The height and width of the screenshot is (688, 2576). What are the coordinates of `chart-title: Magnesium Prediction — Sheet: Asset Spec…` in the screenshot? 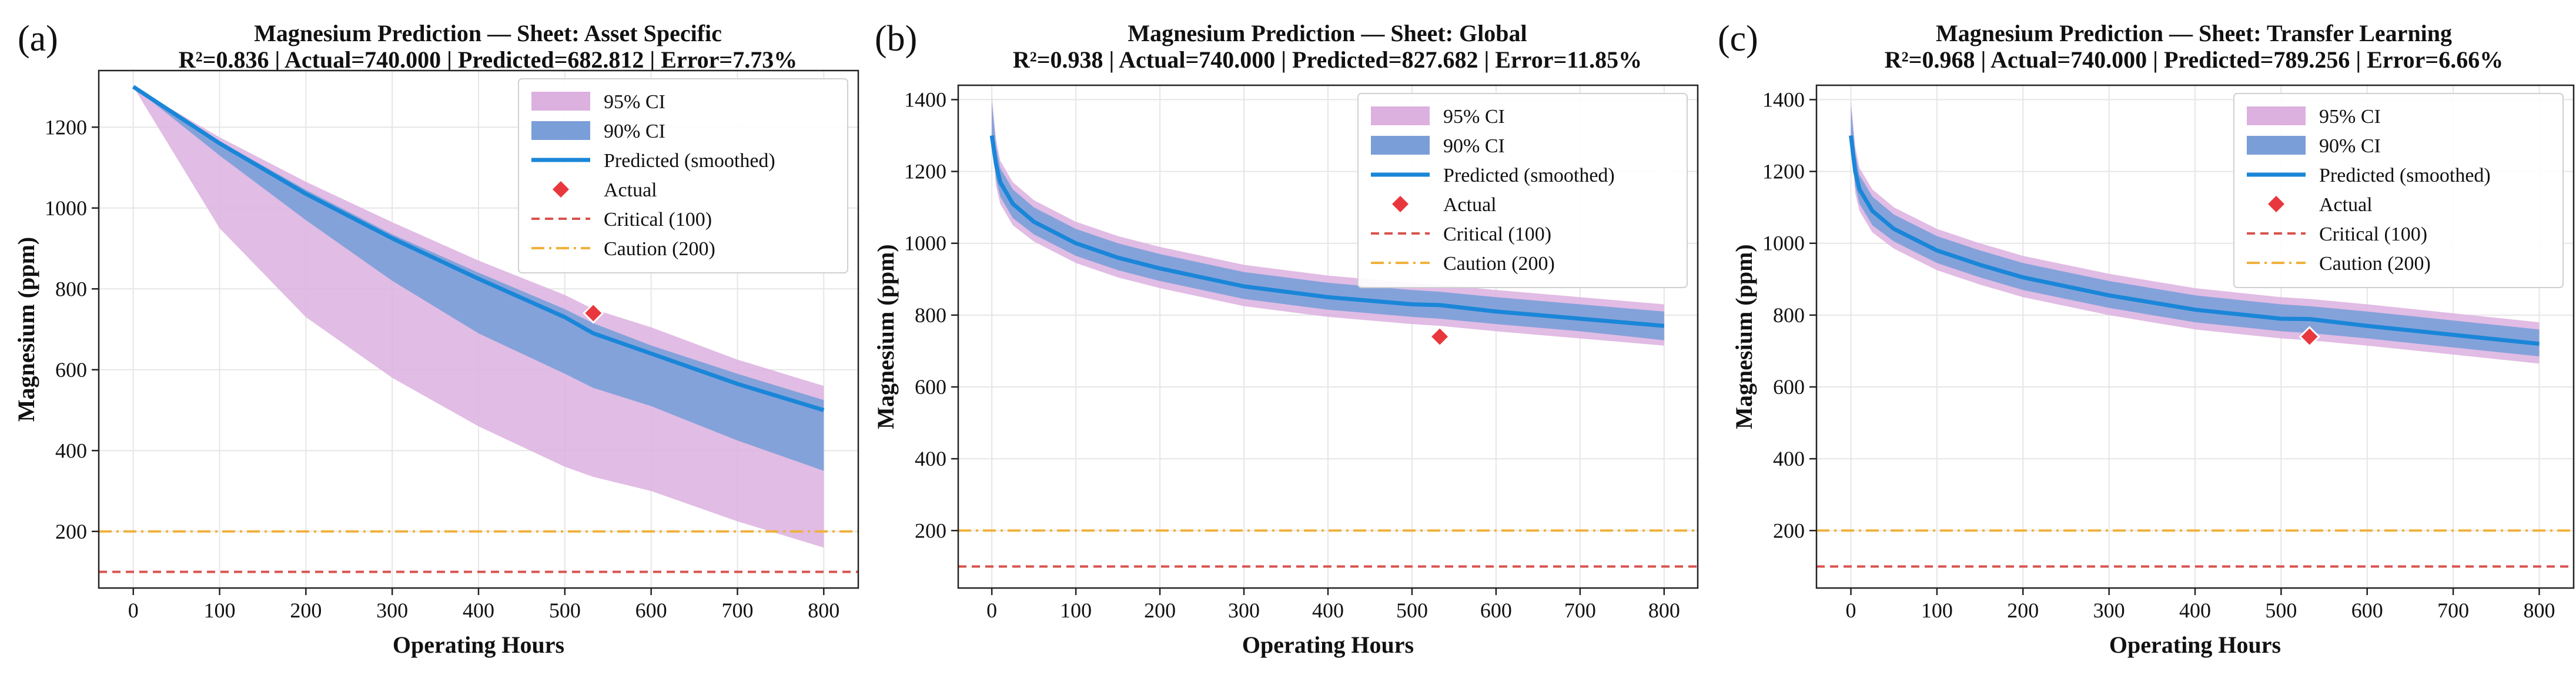 It's located at (488, 33).